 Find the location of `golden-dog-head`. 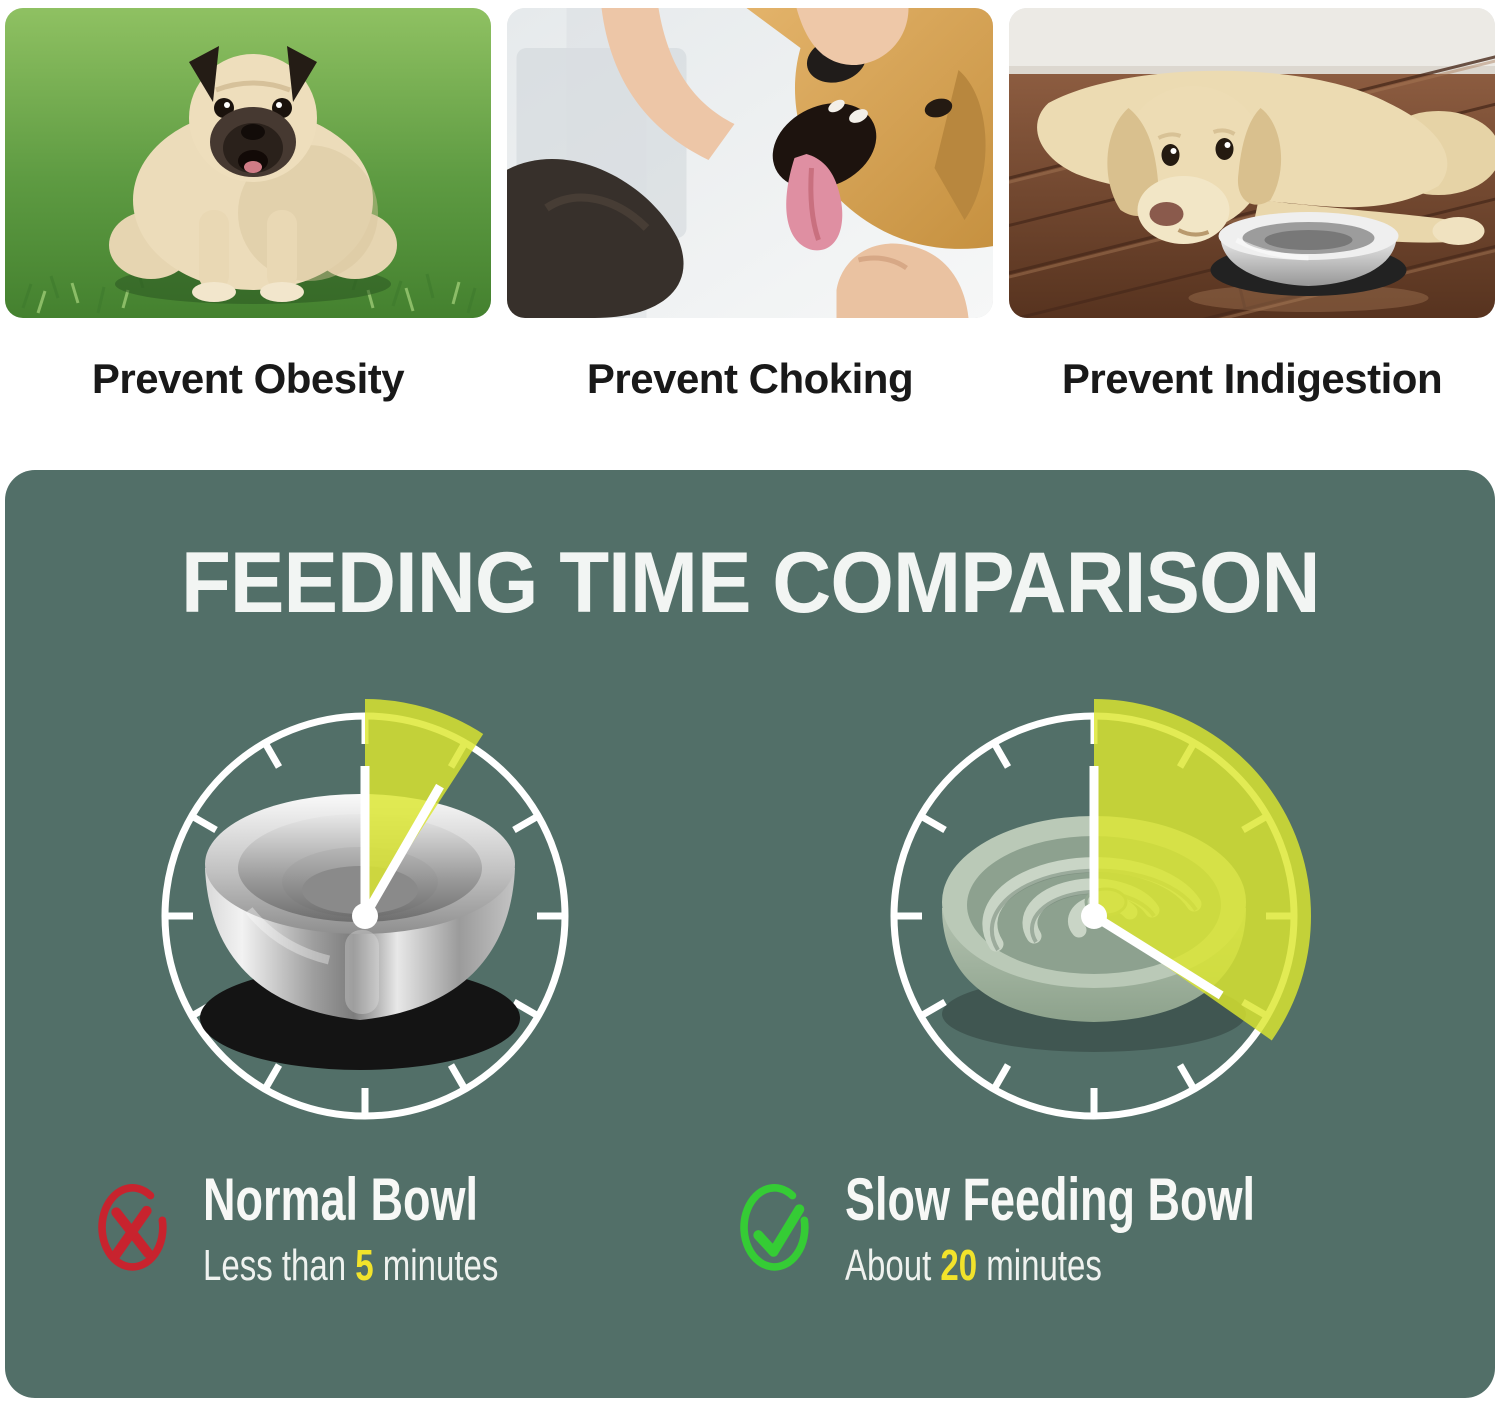

golden-dog-head is located at coordinates (869, 129).